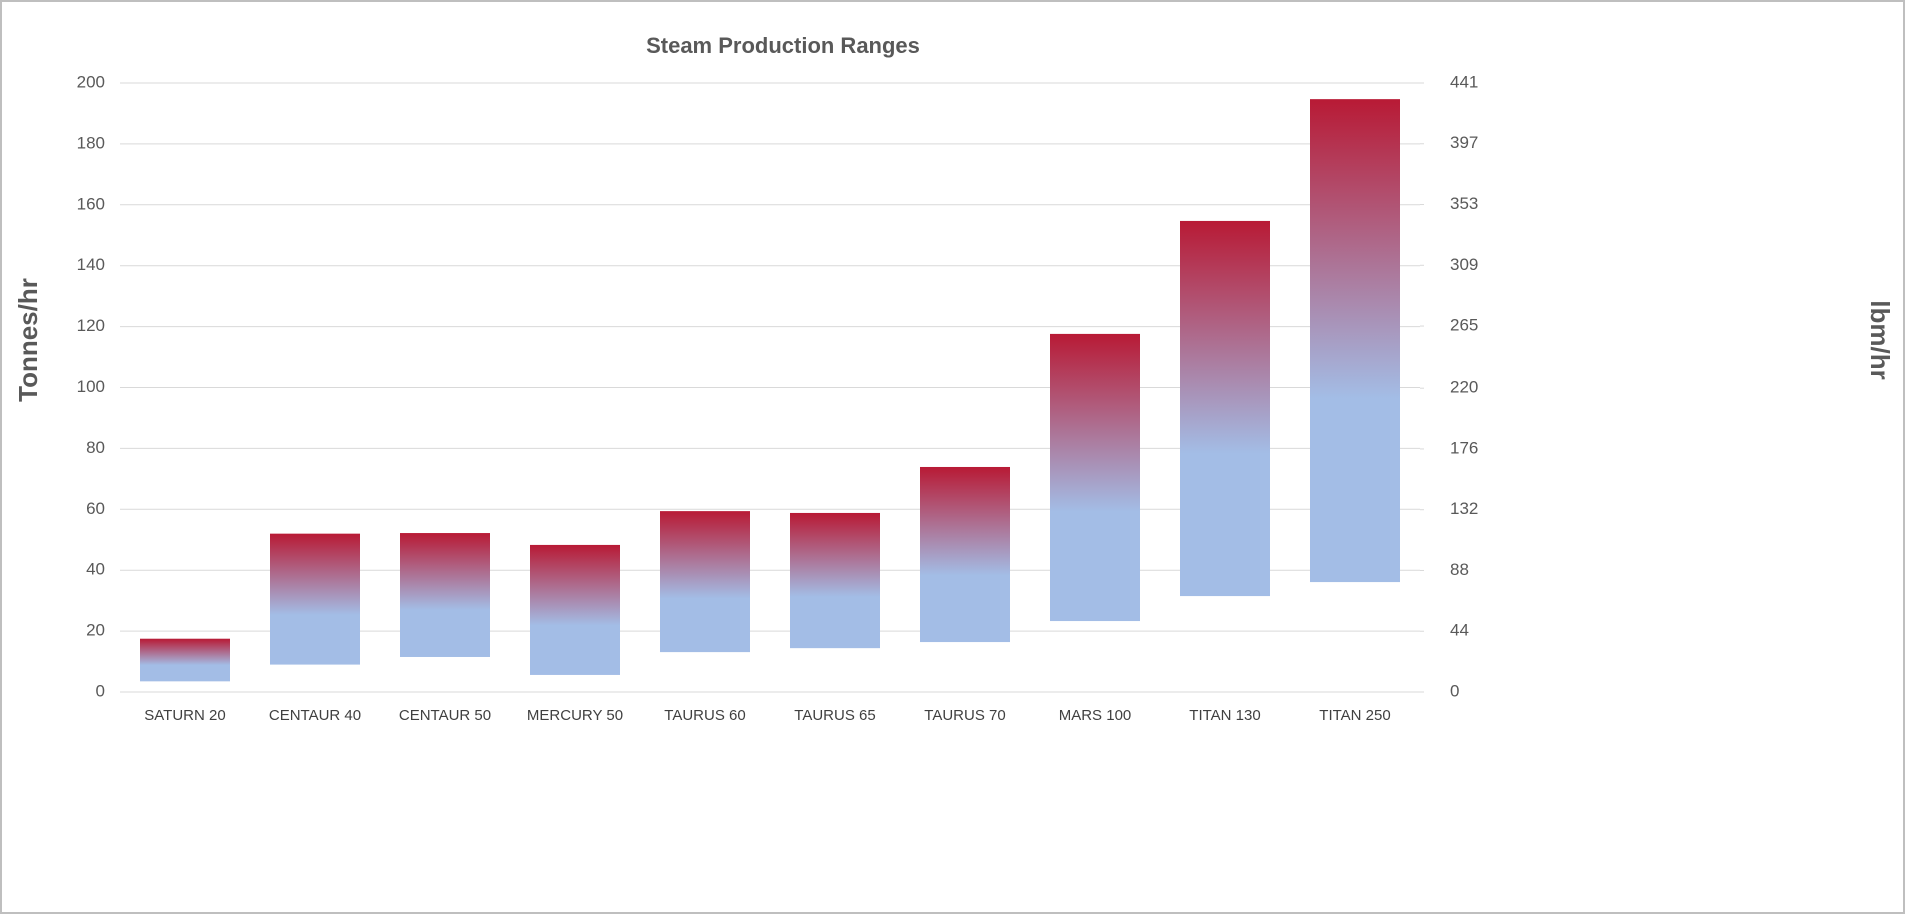 This screenshot has height=919, width=1905. What do you see at coordinates (91, 142) in the screenshot?
I see `y-tick-label: 180` at bounding box center [91, 142].